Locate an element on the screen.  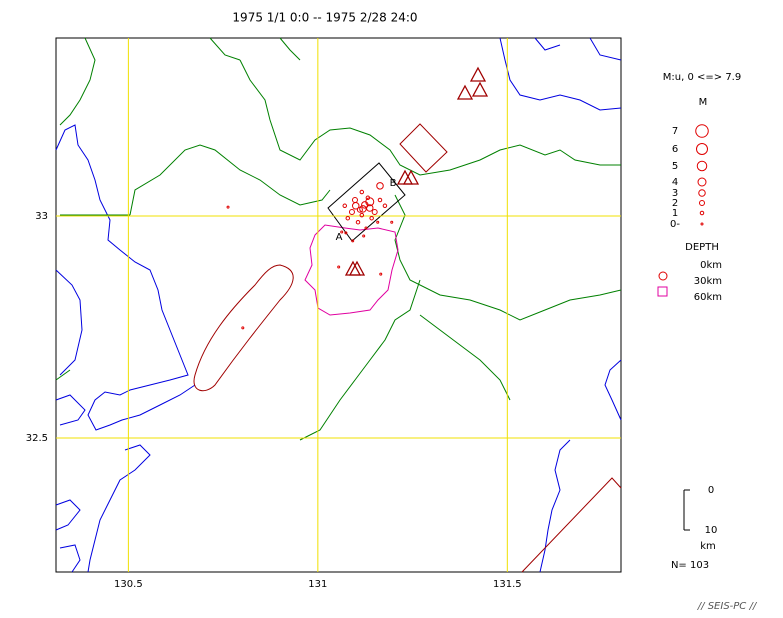
y-tick-label: 33 is located at coordinates (41, 216).